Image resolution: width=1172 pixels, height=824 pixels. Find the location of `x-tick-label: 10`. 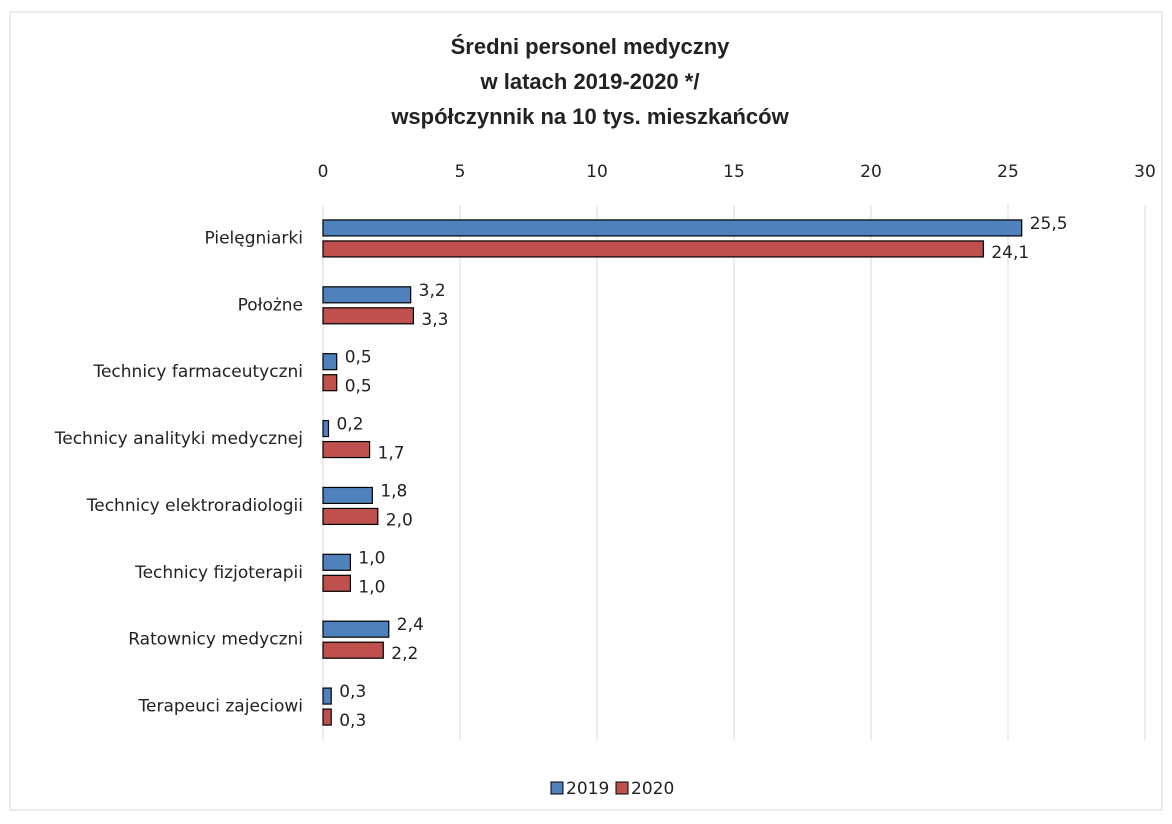

x-tick-label: 10 is located at coordinates (597, 172).